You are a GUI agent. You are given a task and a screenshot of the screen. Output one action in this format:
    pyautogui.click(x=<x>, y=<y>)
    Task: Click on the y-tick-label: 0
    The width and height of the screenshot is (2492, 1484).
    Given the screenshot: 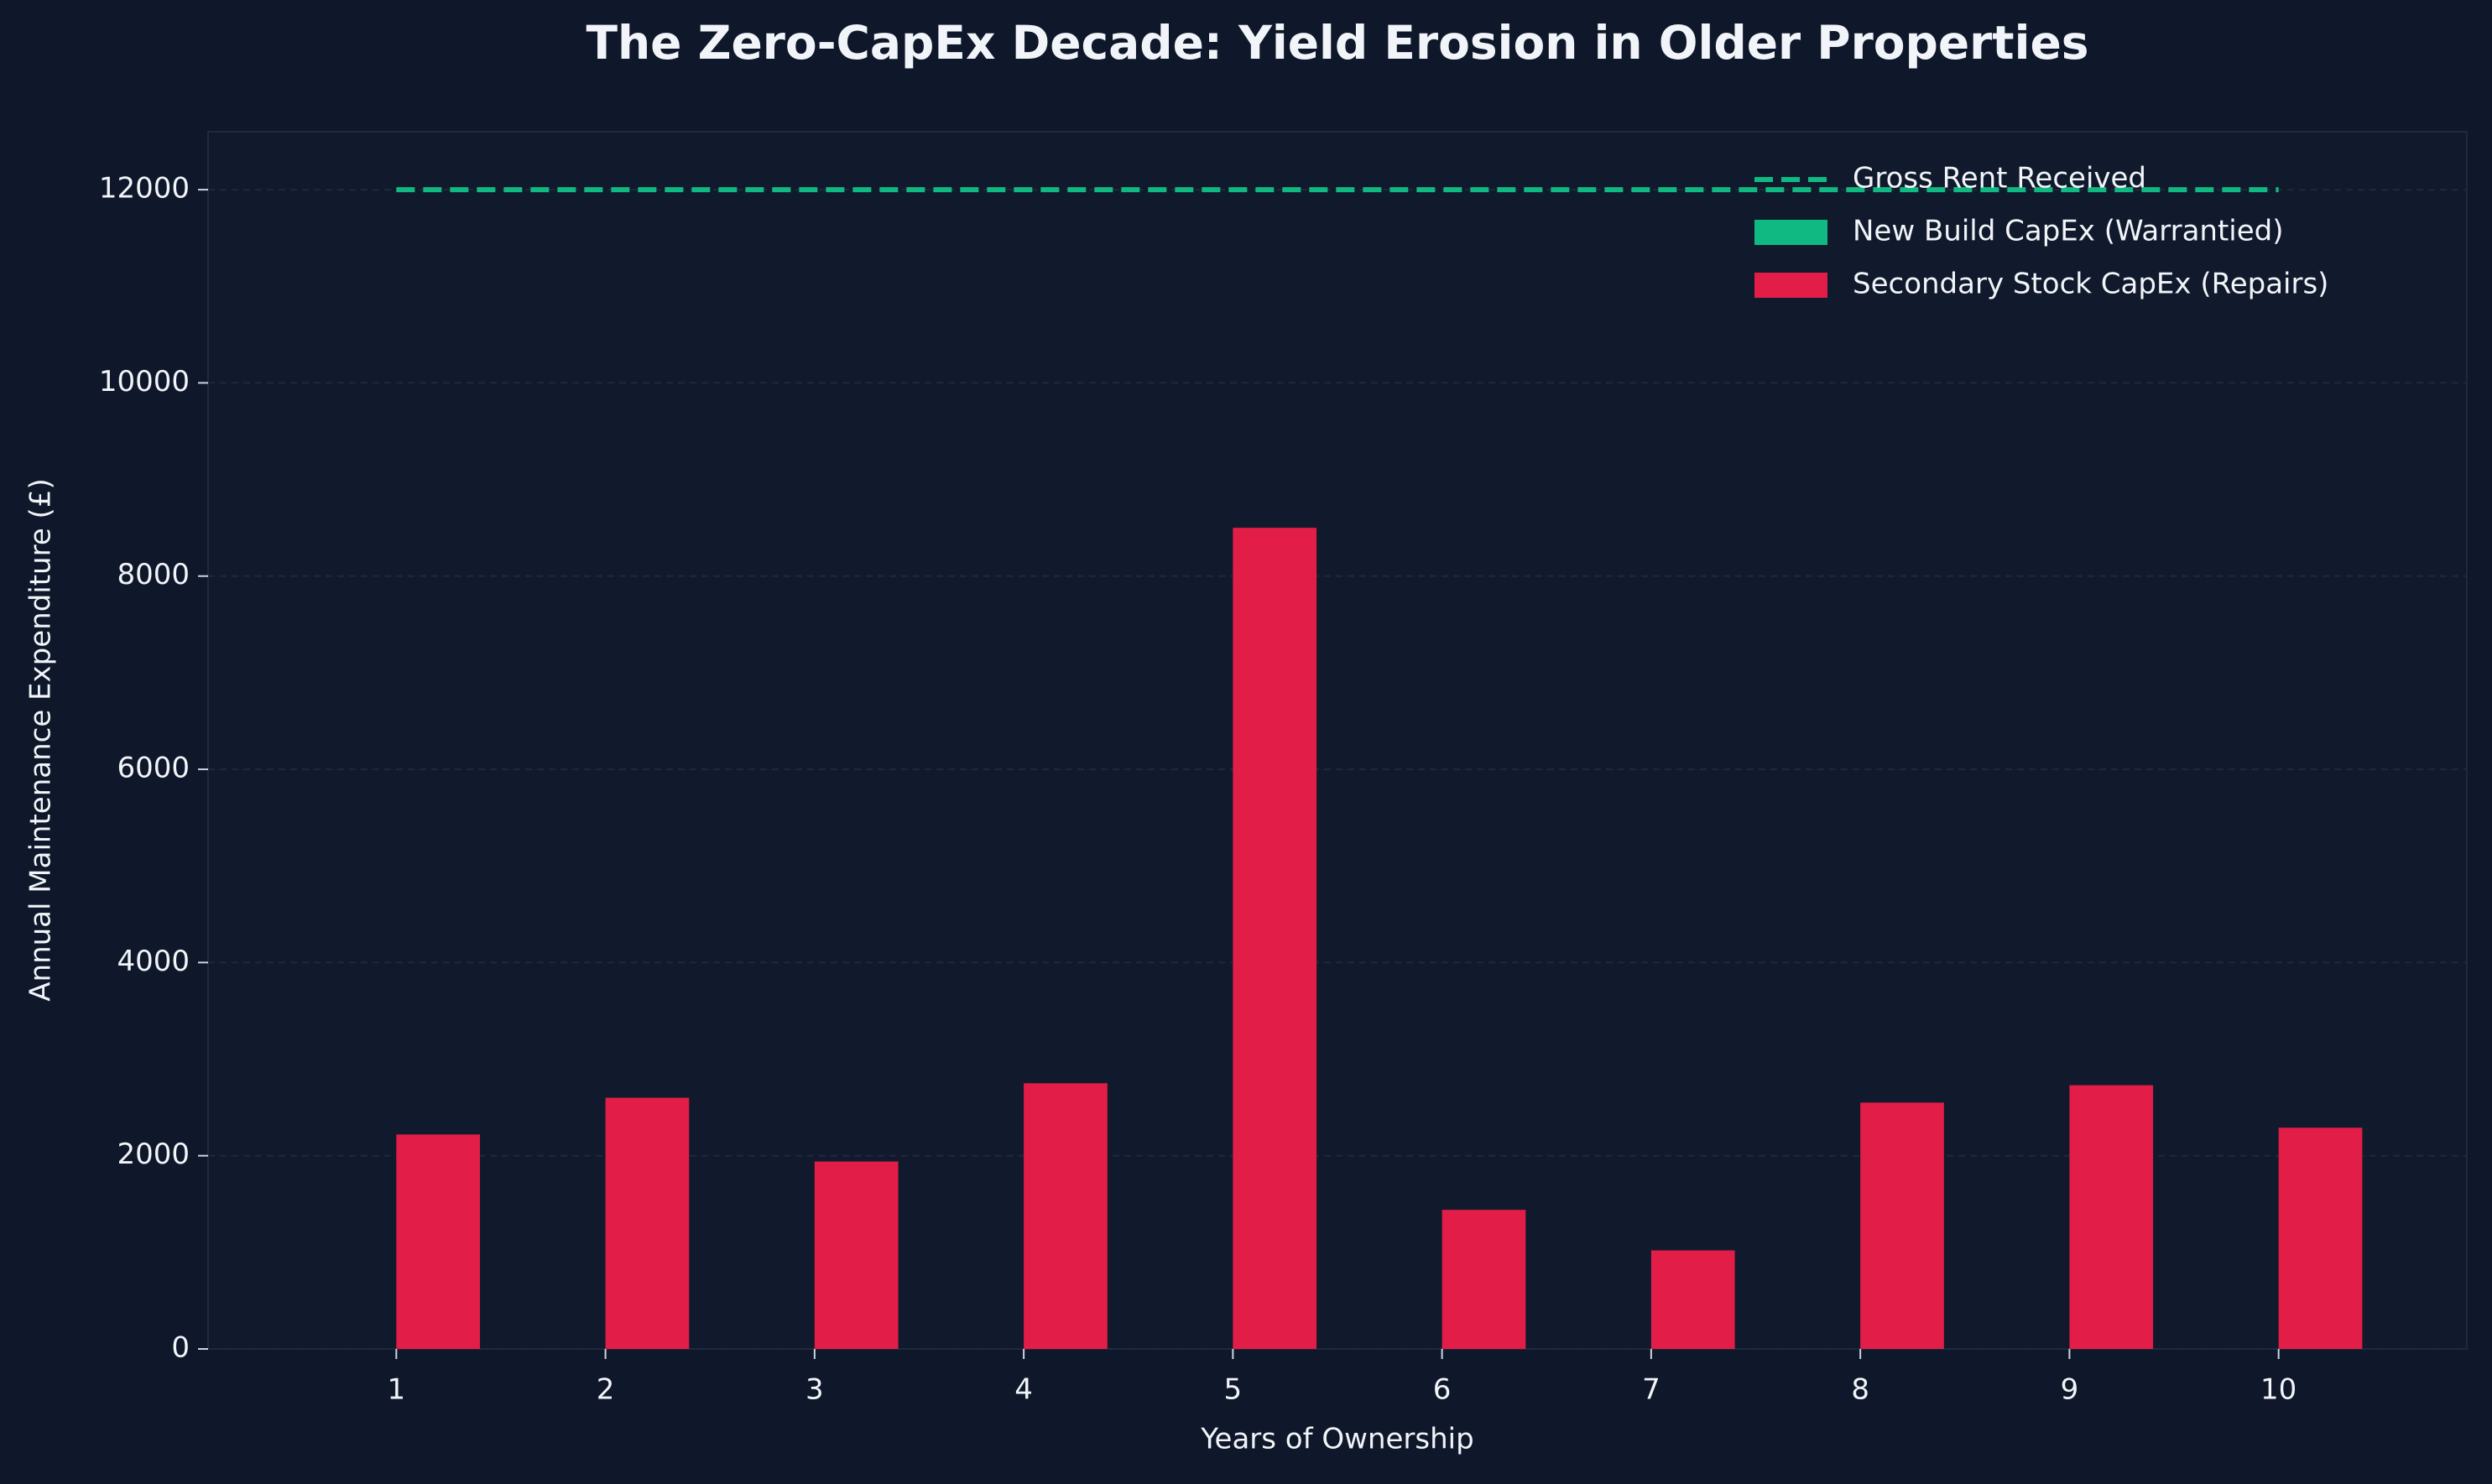 What is the action you would take?
    pyautogui.click(x=181, y=1348)
    